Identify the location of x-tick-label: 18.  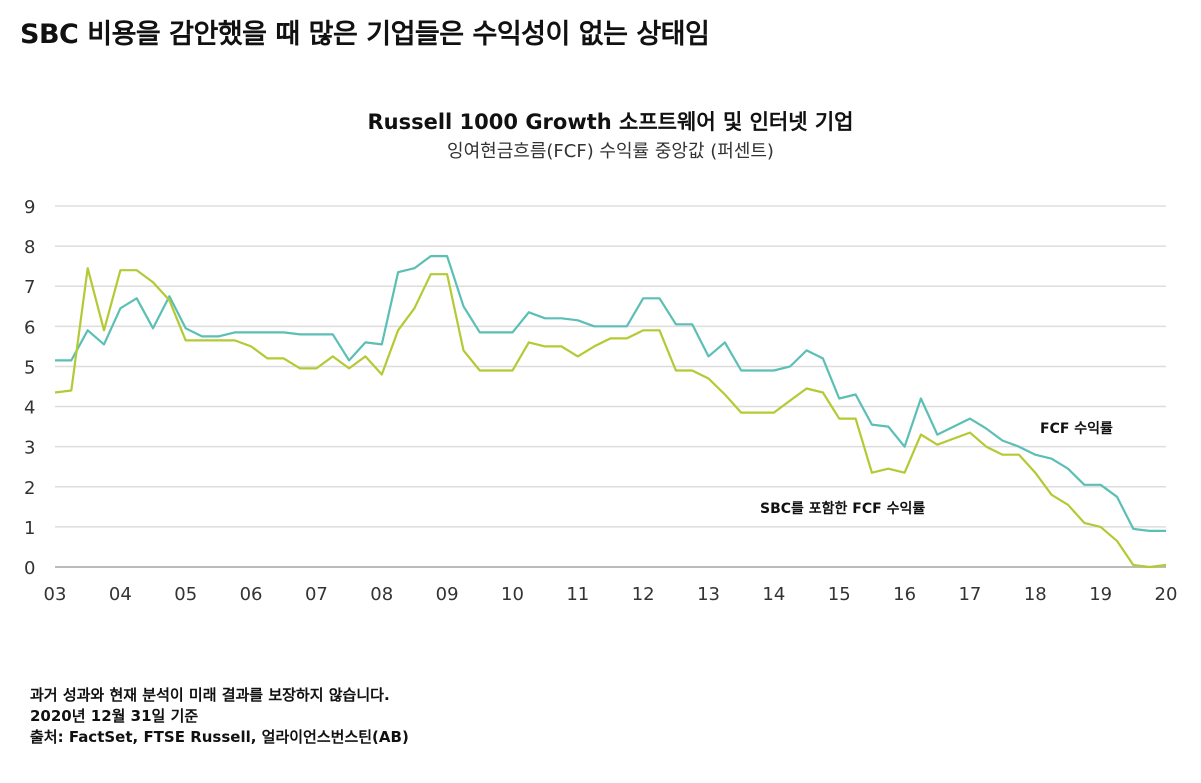
(1035, 594).